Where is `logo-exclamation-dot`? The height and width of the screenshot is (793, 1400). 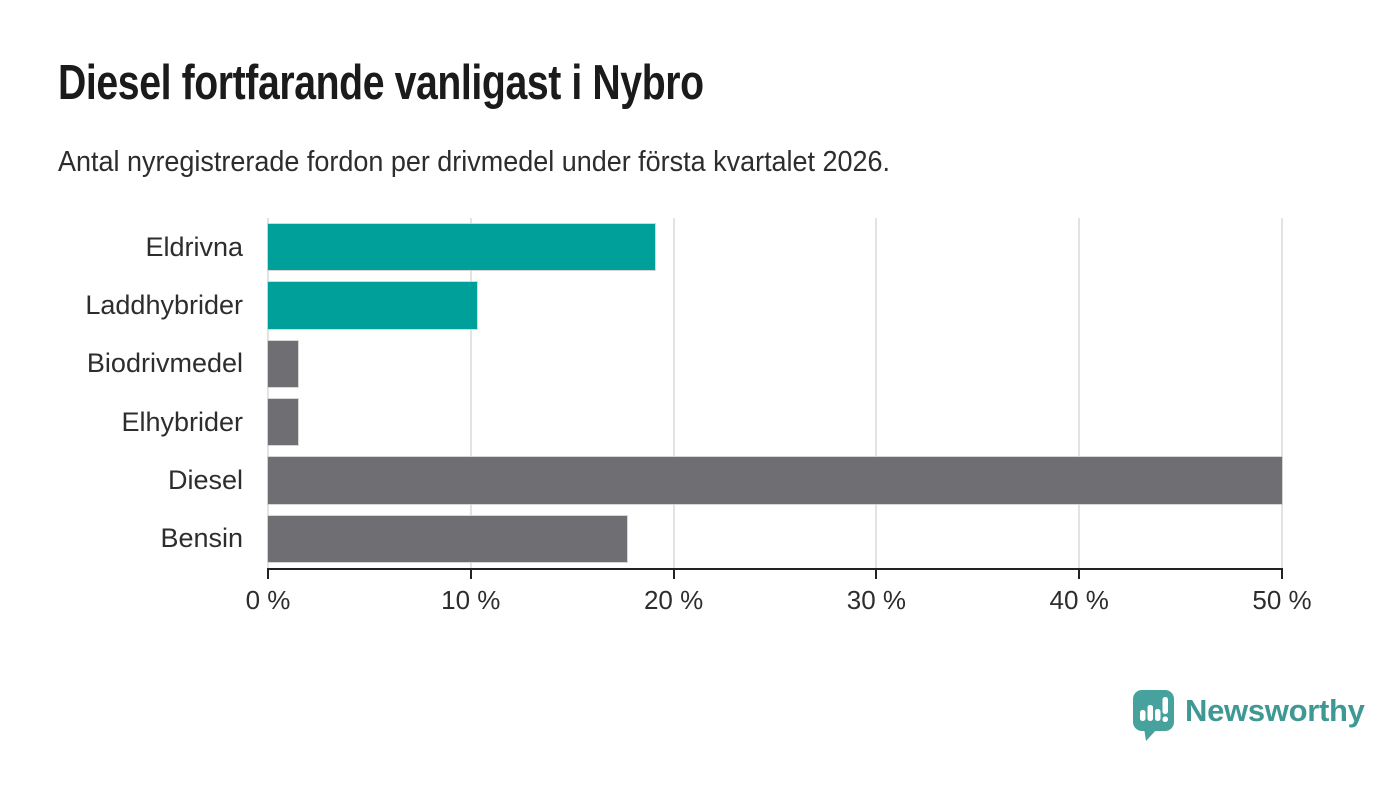 logo-exclamation-dot is located at coordinates (1165, 719).